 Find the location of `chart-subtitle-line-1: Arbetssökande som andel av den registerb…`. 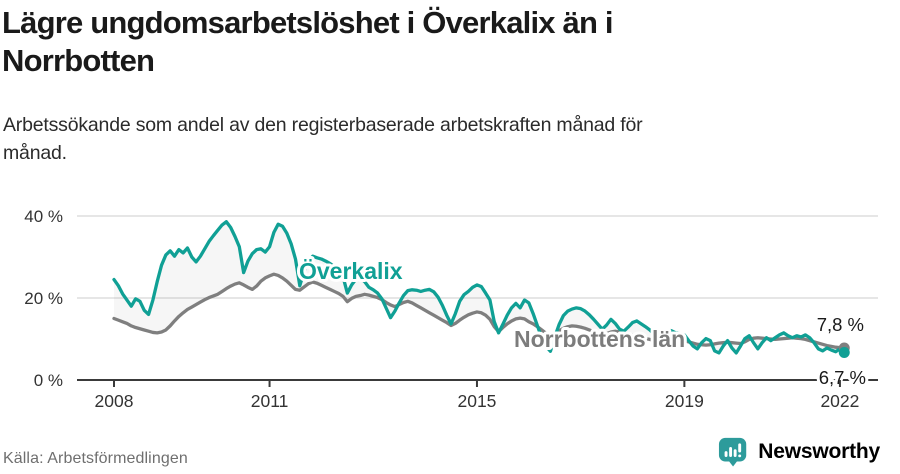

chart-subtitle-line-1: Arbetssökande som andel av den registerb… is located at coordinates (323, 125).